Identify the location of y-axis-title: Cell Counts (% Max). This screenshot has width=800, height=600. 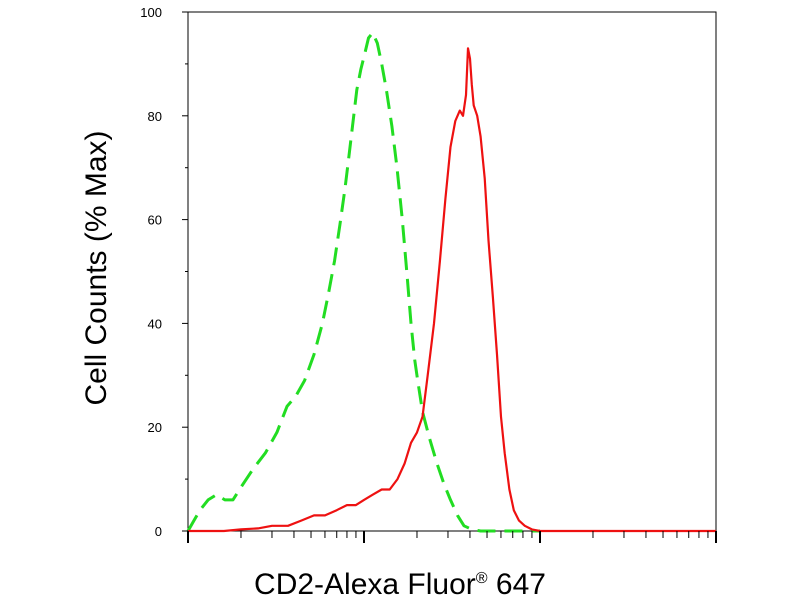
(96, 267).